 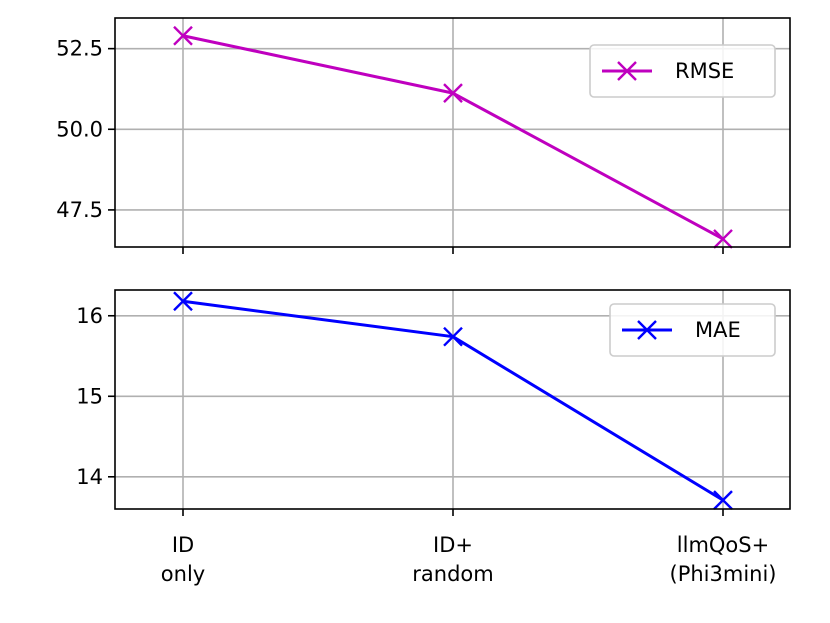 I want to click on y-tick-label: 52.5, so click(x=79, y=49).